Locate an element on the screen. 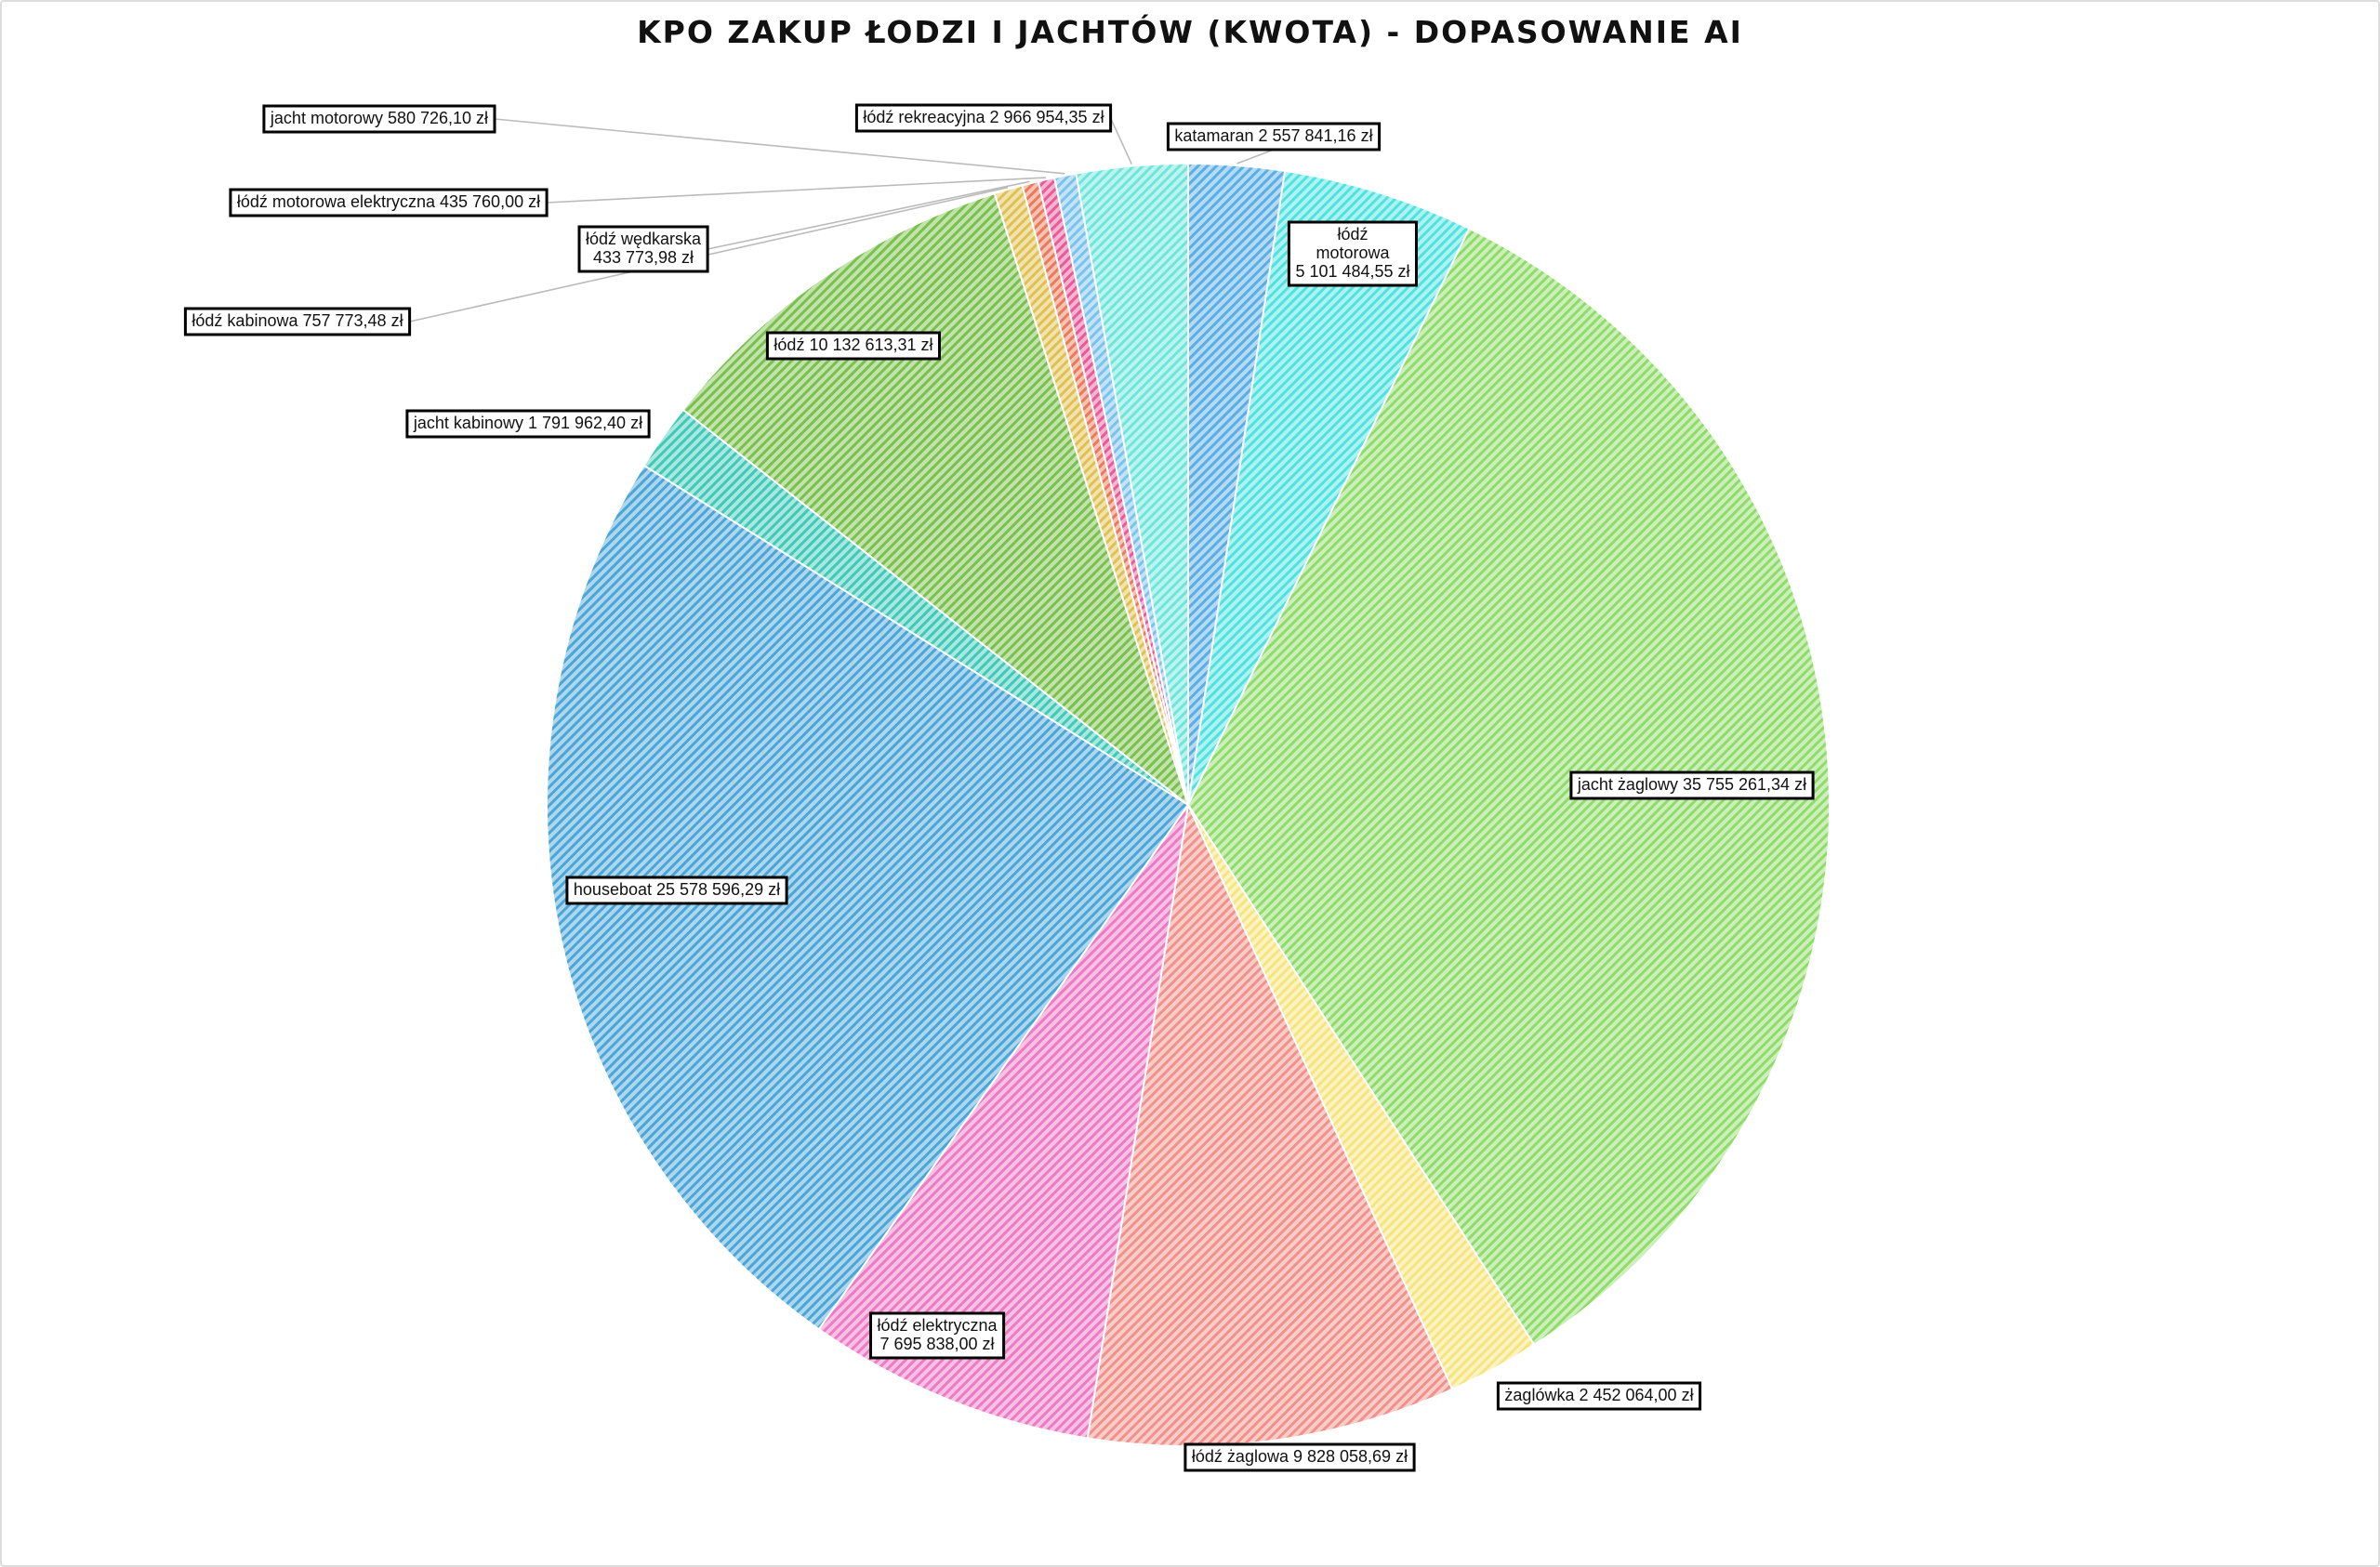  slice-label-line: jacht żaglowy 35 755 261,34 zł is located at coordinates (1691, 784).